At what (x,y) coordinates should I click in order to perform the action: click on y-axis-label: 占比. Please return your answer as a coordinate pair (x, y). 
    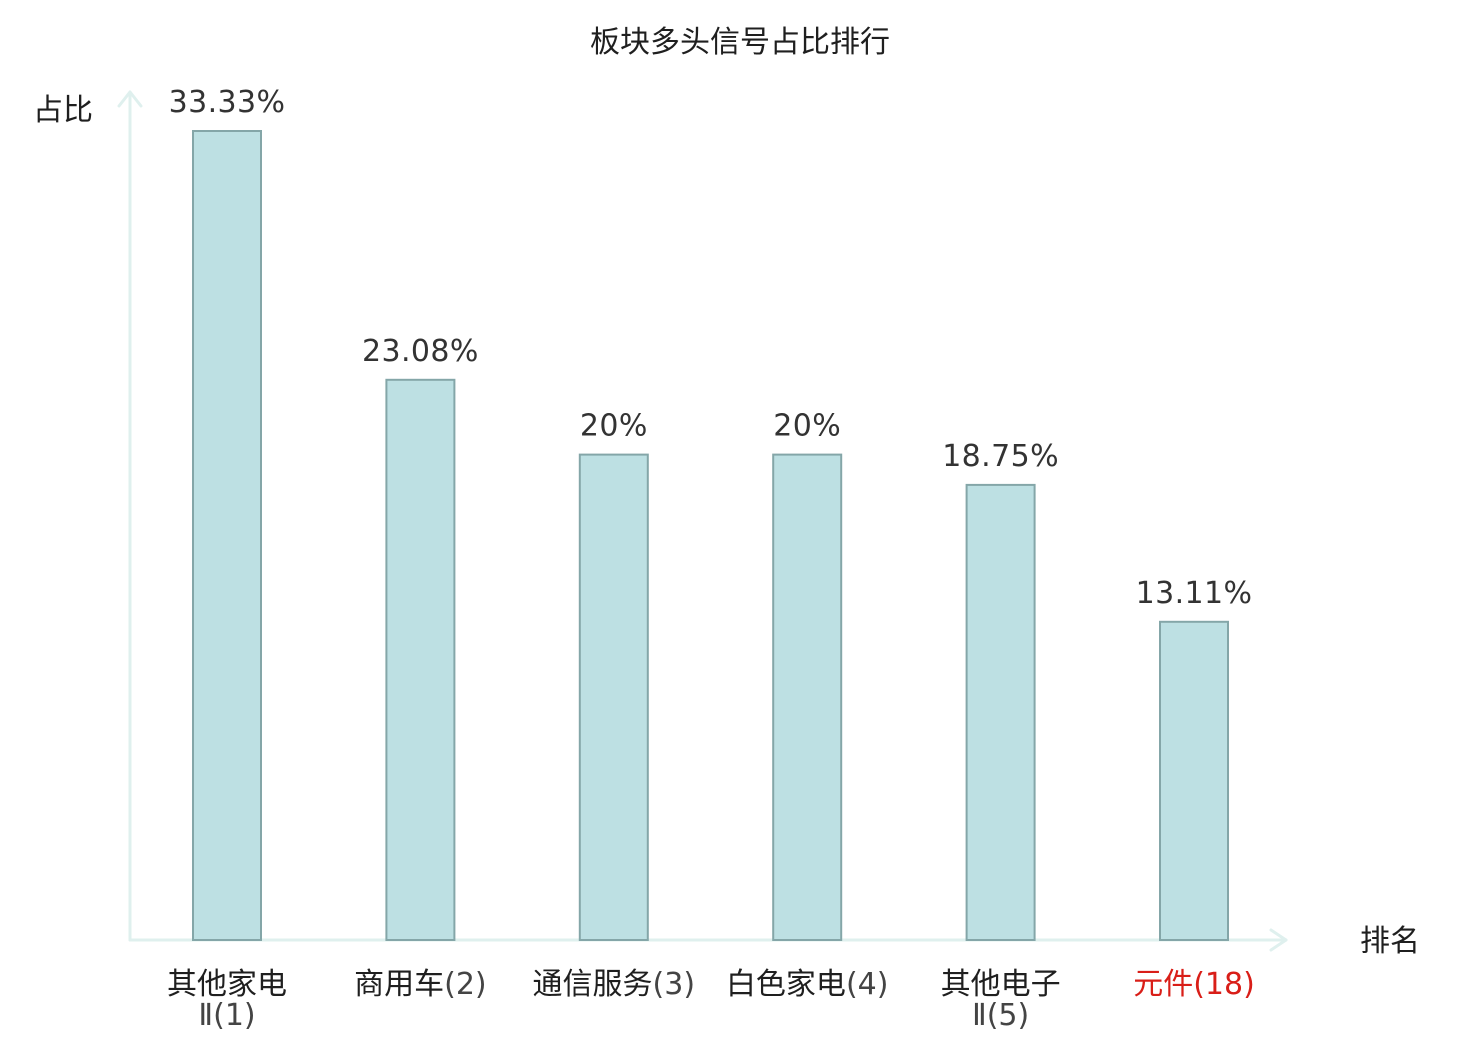
    Looking at the image, I should click on (63, 110).